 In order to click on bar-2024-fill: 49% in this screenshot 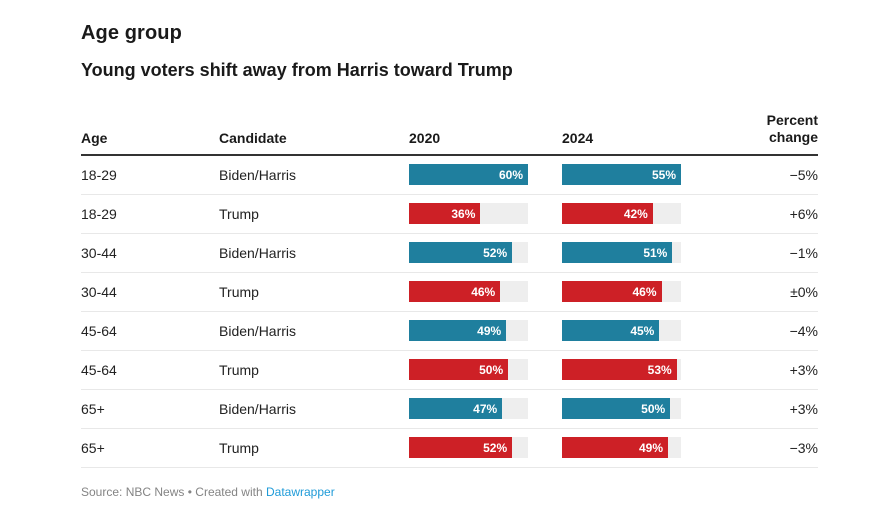, I will do `click(615, 448)`.